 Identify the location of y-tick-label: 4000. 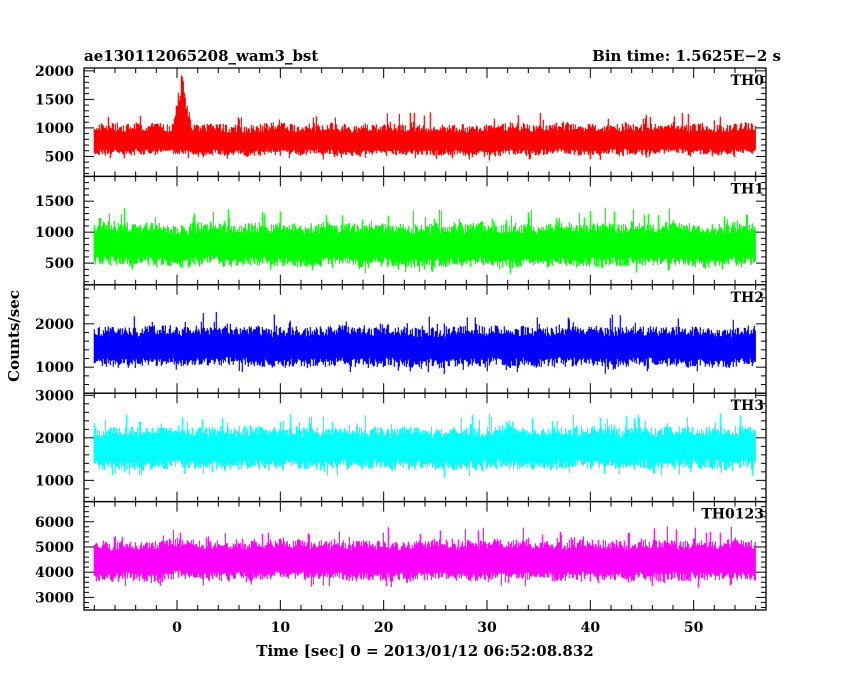
(54, 573).